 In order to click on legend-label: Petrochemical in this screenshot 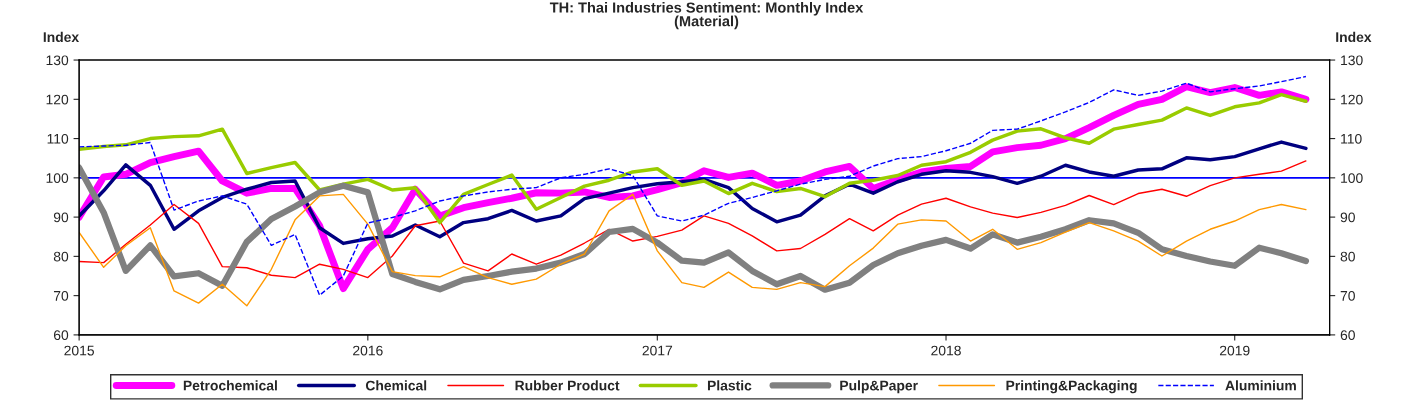, I will do `click(230, 385)`.